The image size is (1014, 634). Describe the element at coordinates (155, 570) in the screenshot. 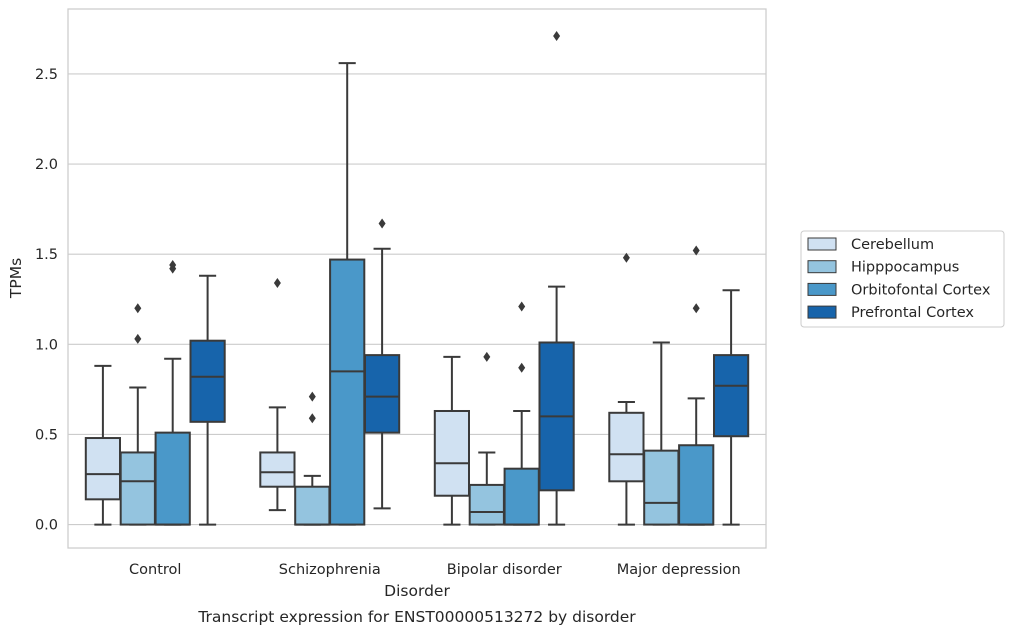

I see `x-tick-label: Control` at that location.